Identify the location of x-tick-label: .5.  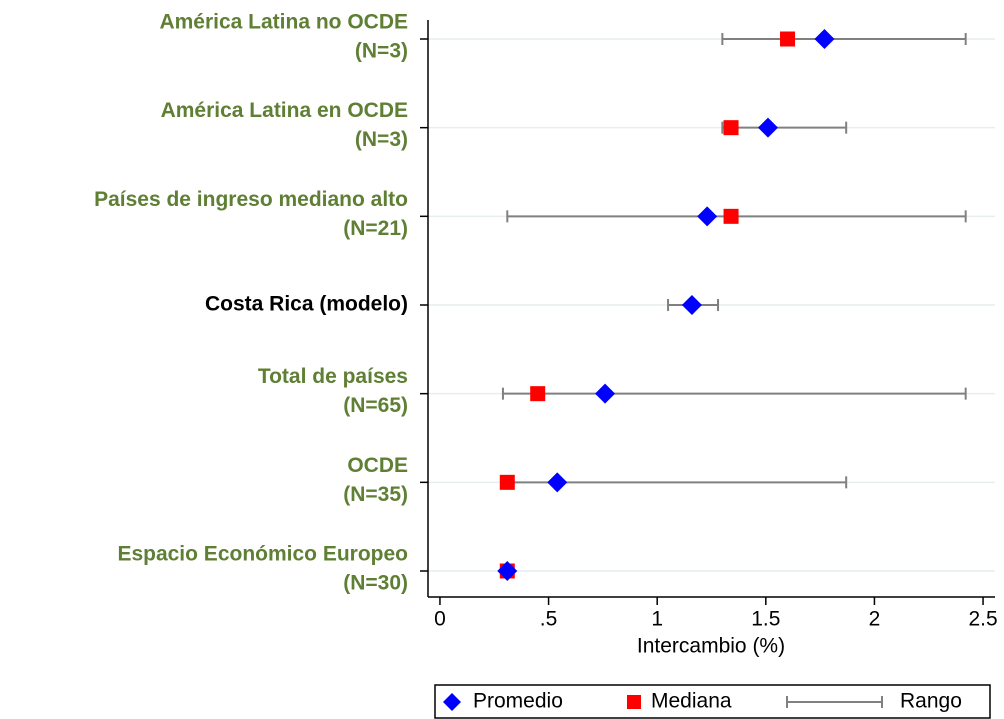
(549, 619).